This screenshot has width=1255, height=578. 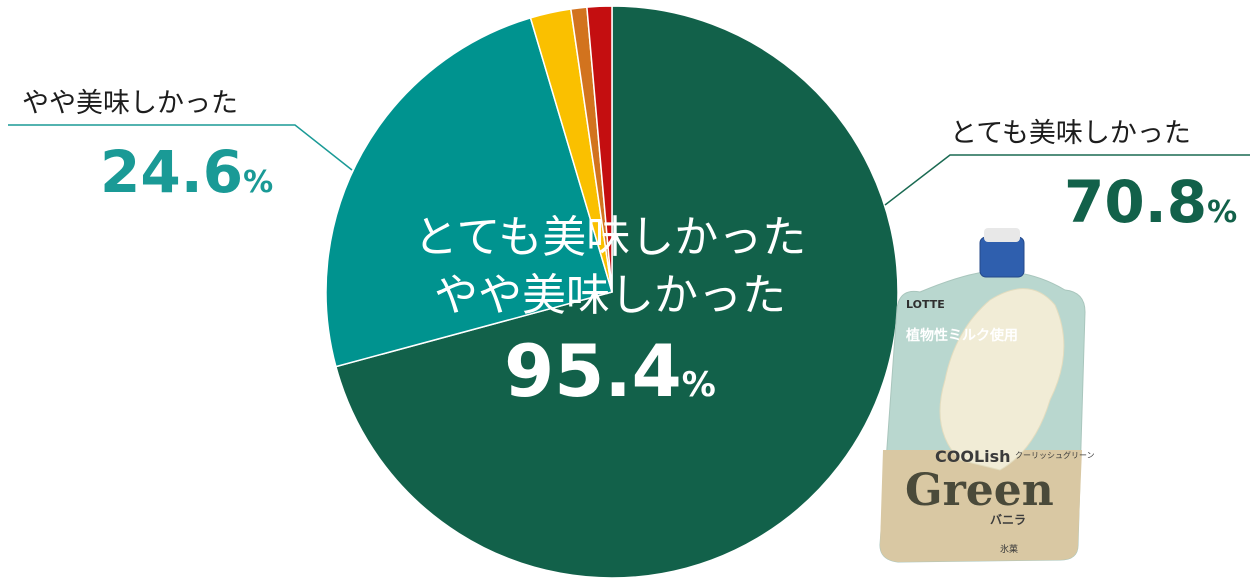 I want to click on product-cap, so click(x=1002, y=257).